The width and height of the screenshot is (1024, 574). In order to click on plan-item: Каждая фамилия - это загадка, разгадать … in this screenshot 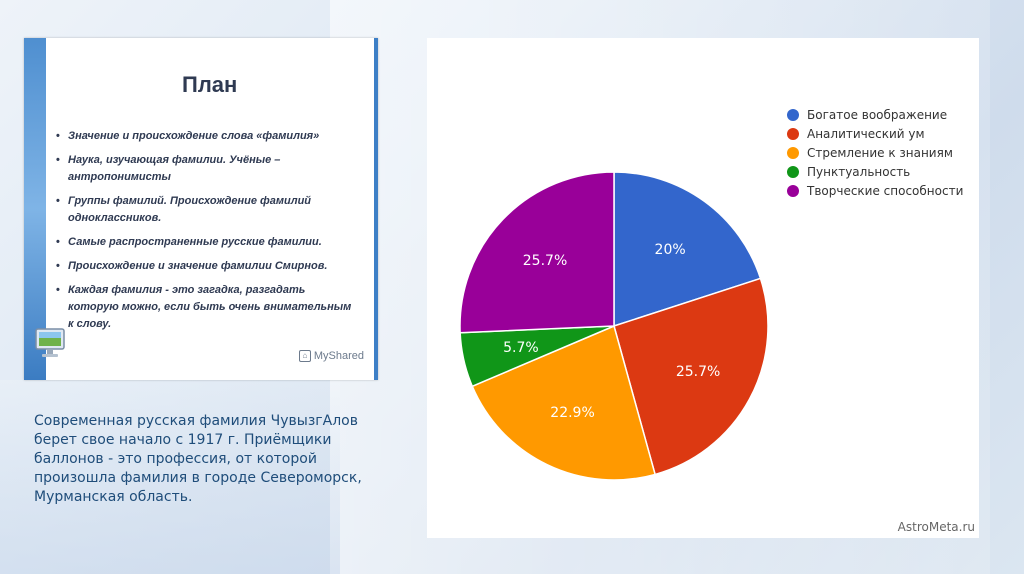, I will do `click(206, 307)`.